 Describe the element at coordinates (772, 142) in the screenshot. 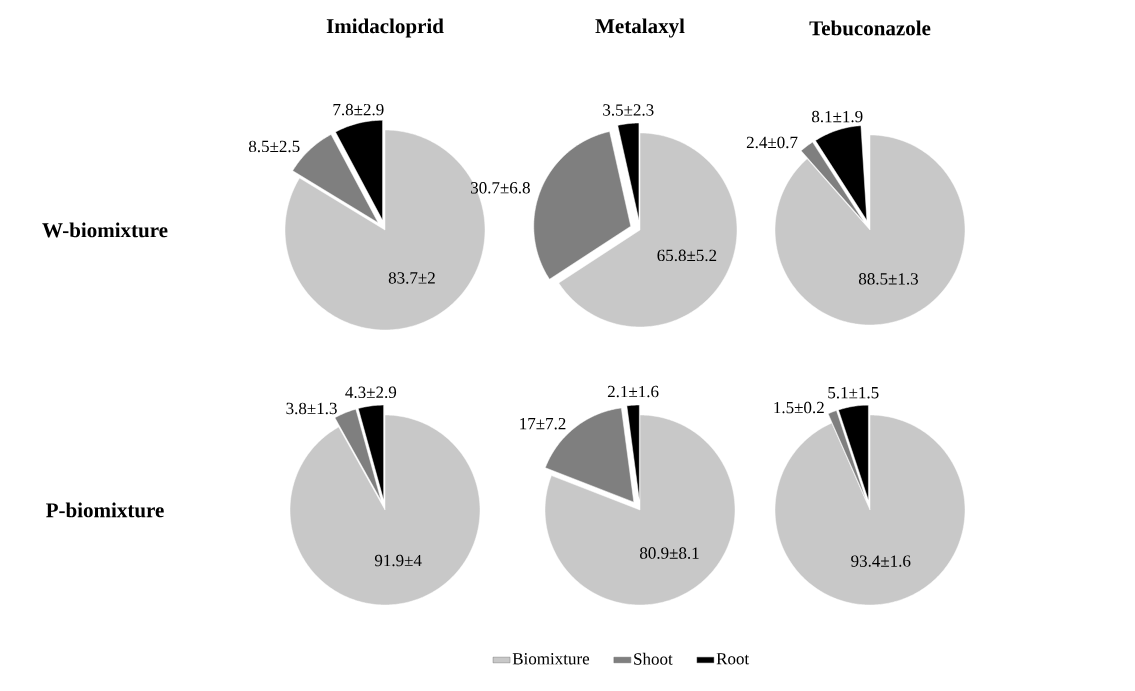

I see `data-label: 2.4±0.7` at that location.